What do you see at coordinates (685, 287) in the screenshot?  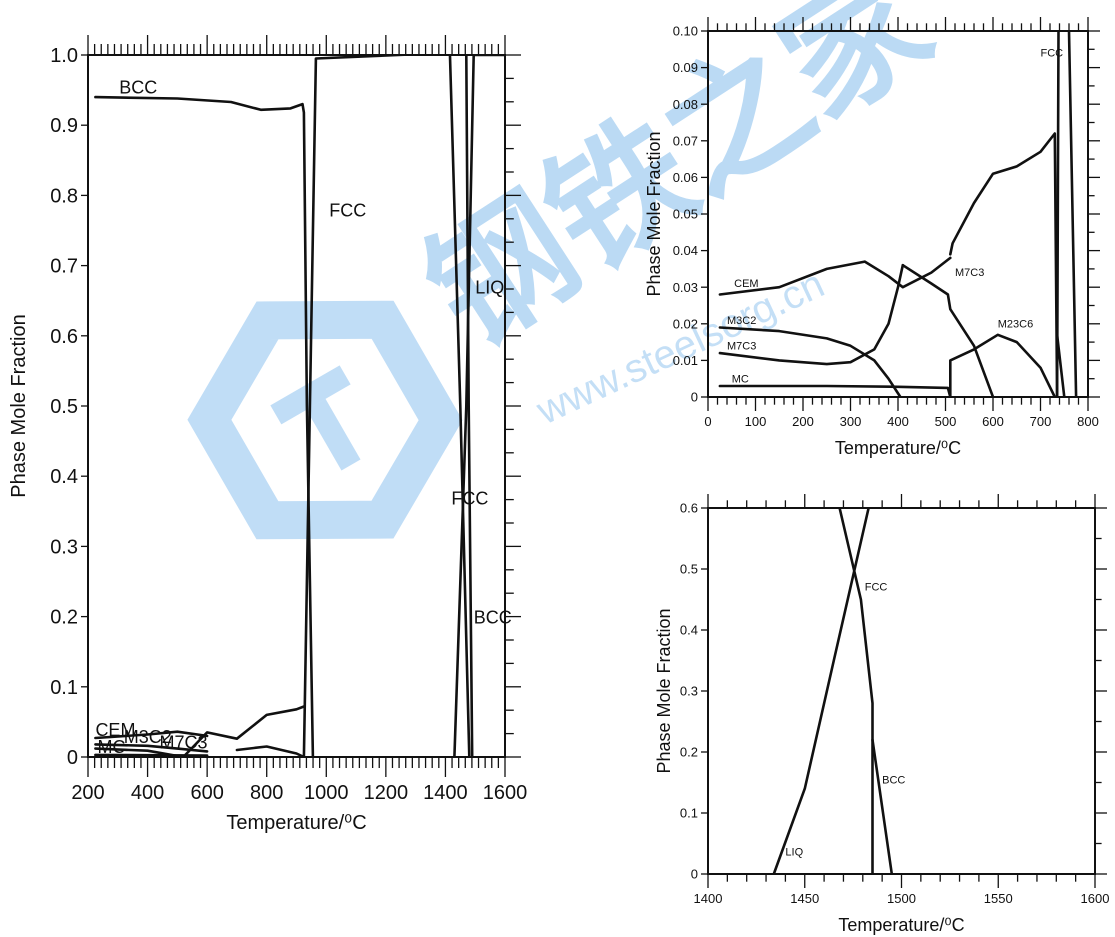 I see `y-tick-label: 0.03` at bounding box center [685, 287].